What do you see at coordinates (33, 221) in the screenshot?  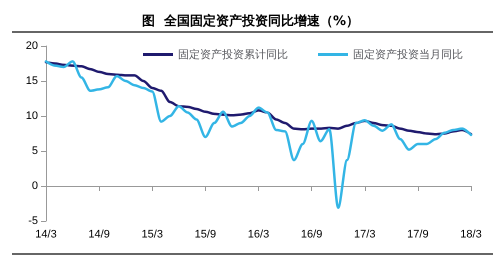 I see `y-tick-label: -5` at bounding box center [33, 221].